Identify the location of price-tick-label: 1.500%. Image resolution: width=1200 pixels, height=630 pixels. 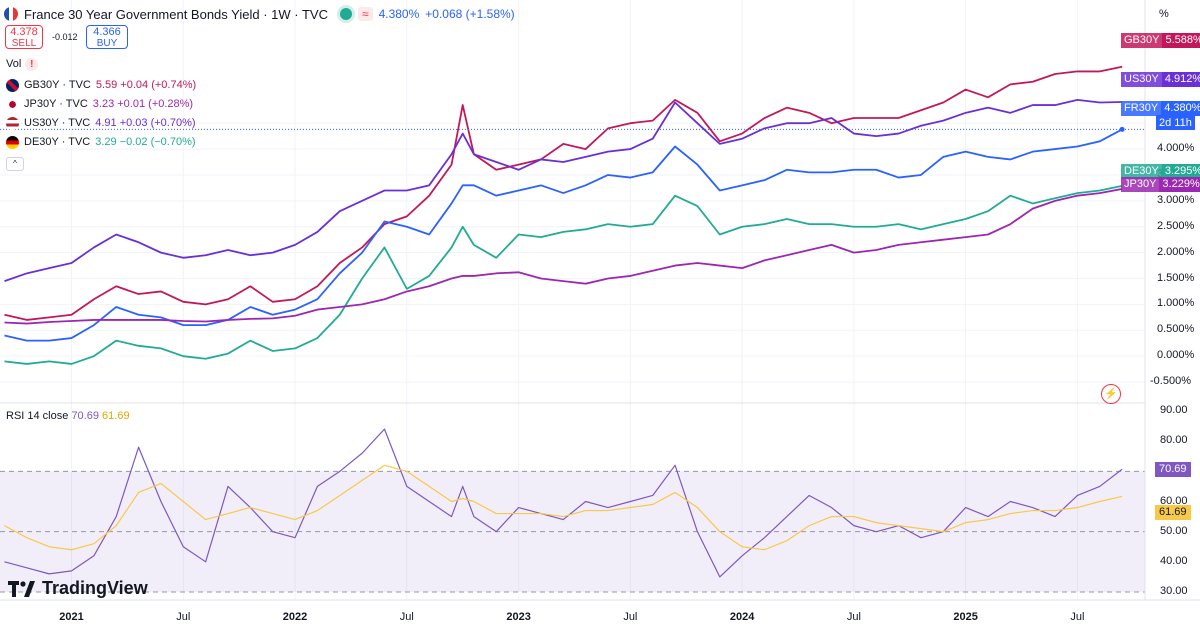
(1176, 277).